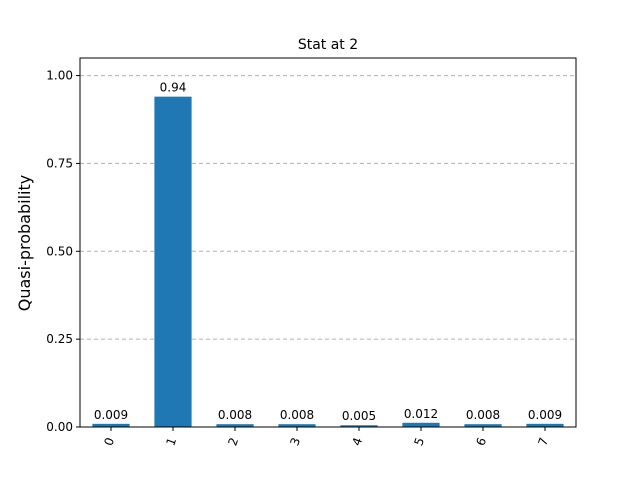  What do you see at coordinates (481, 442) in the screenshot?
I see `x-tick-label: 6` at bounding box center [481, 442].